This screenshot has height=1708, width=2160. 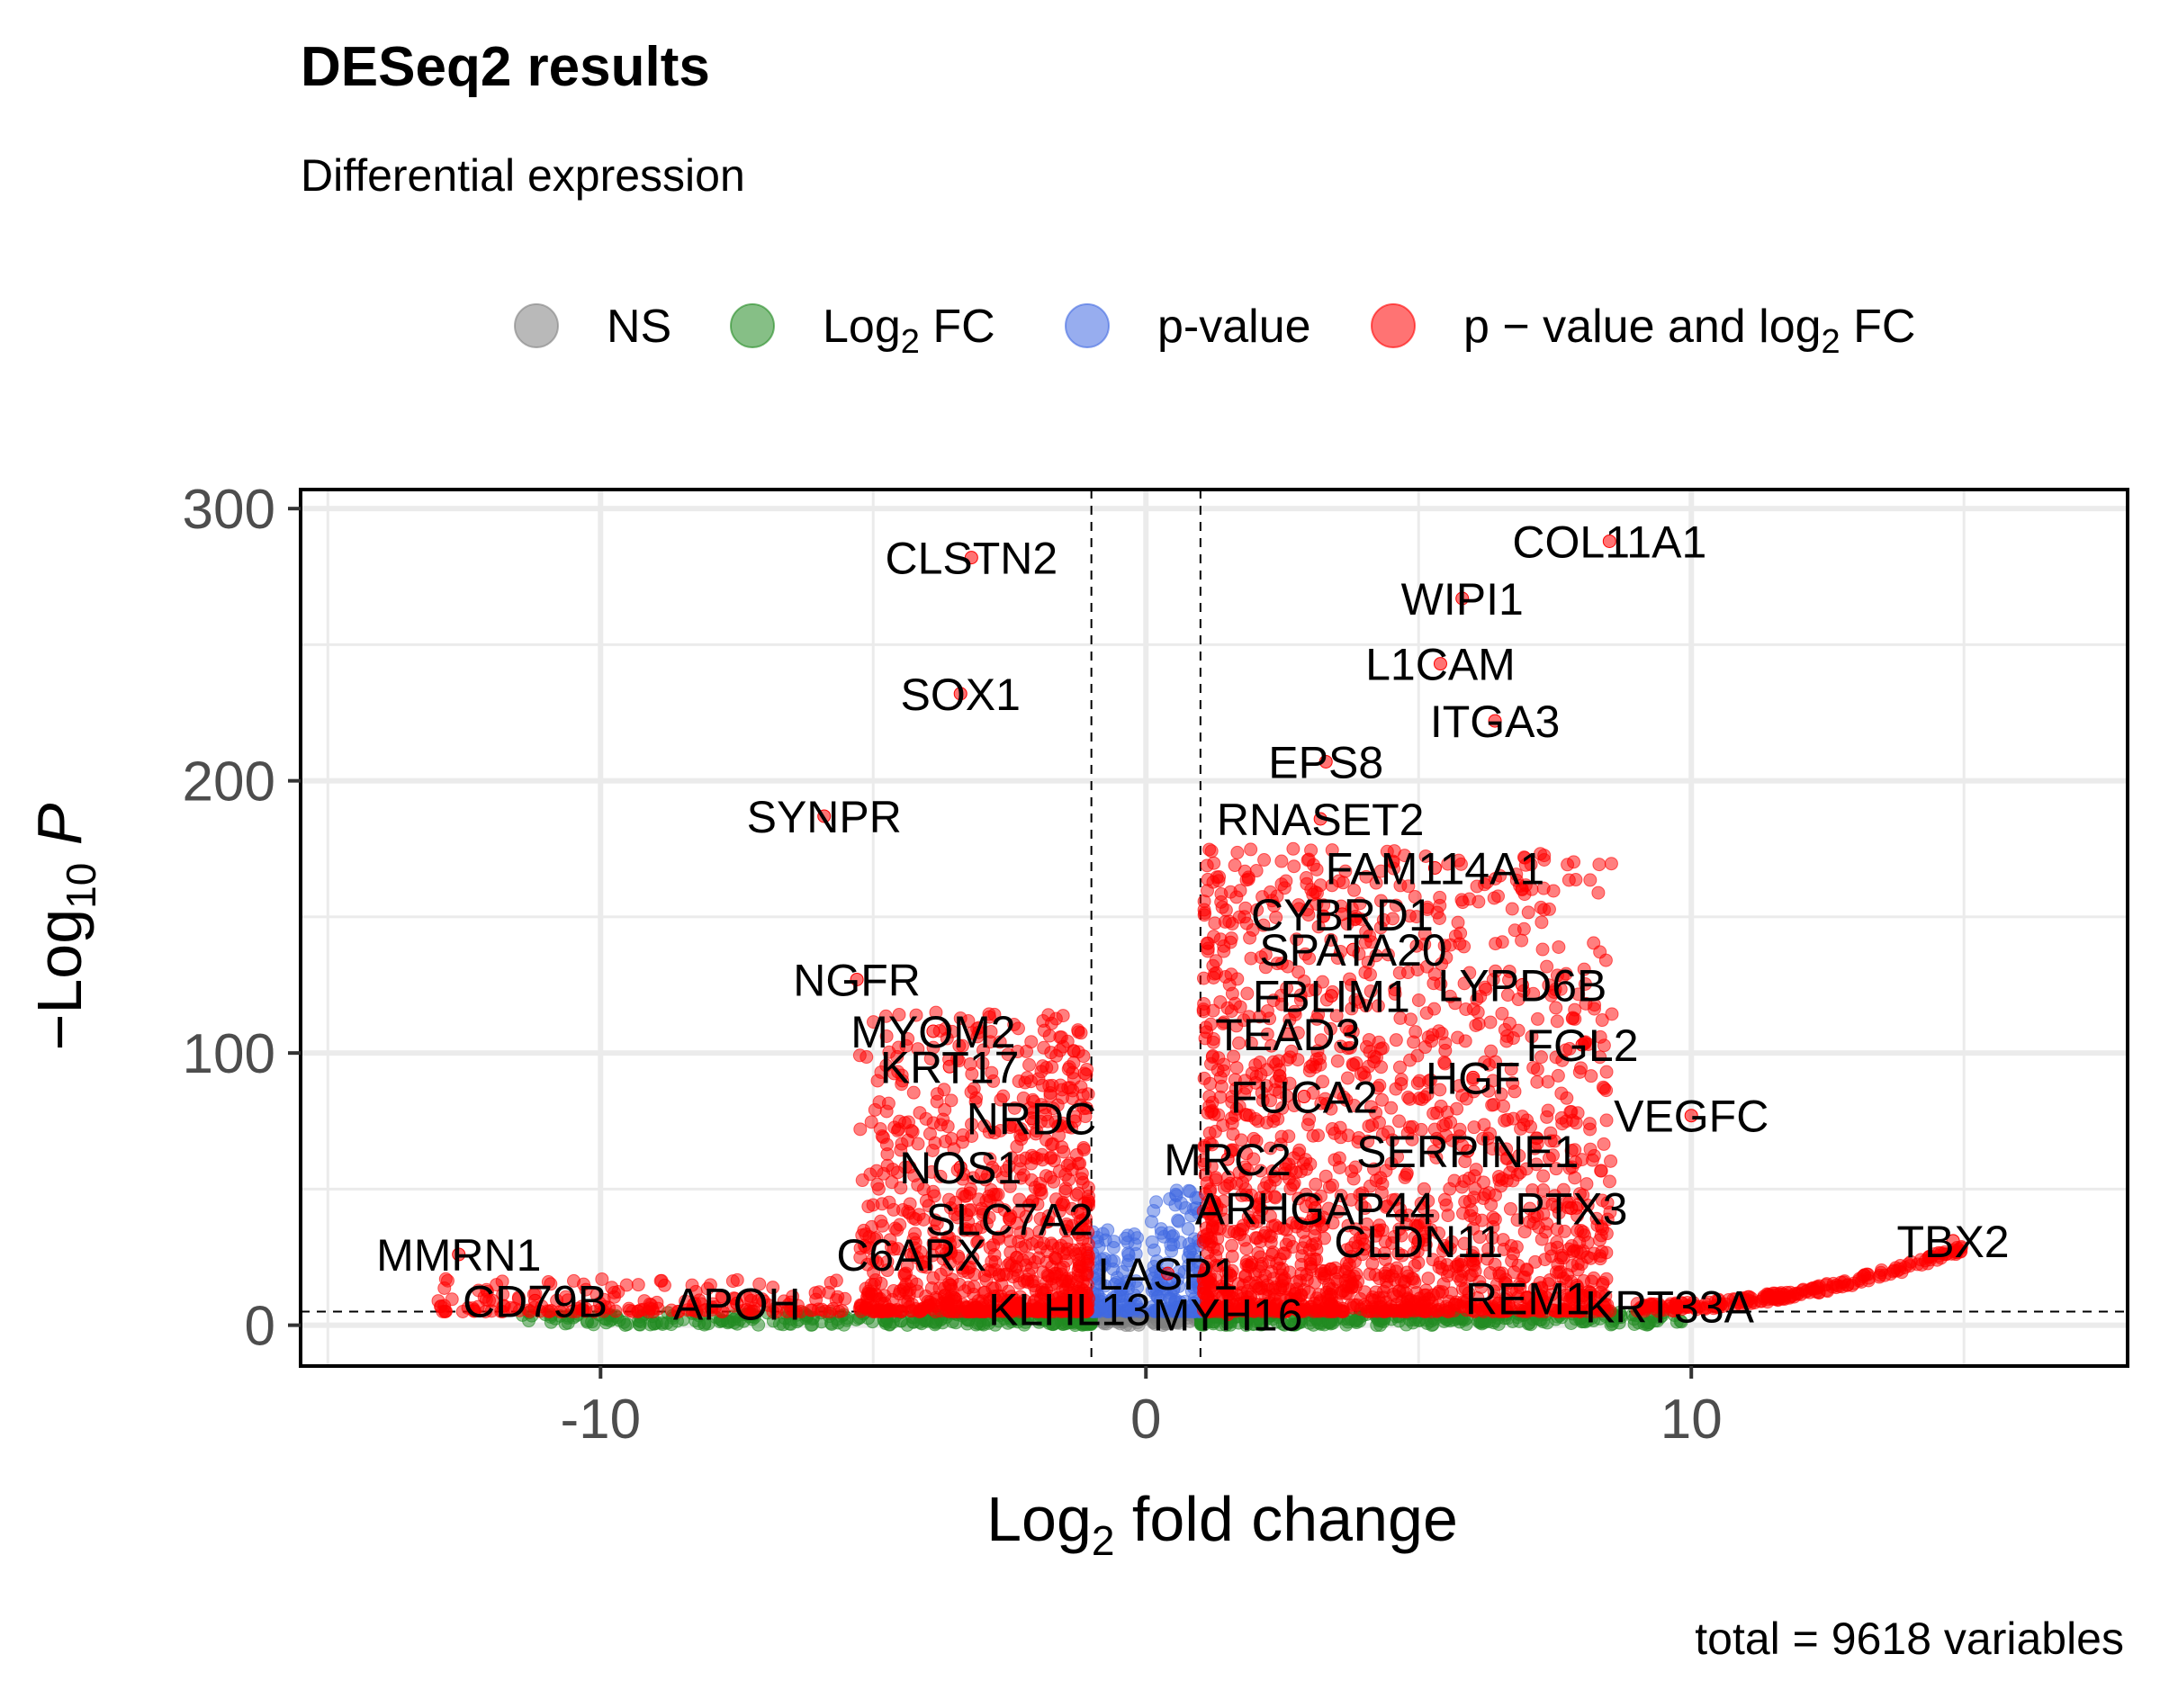 I want to click on gene-label: CLDN11, so click(x=1418, y=1242).